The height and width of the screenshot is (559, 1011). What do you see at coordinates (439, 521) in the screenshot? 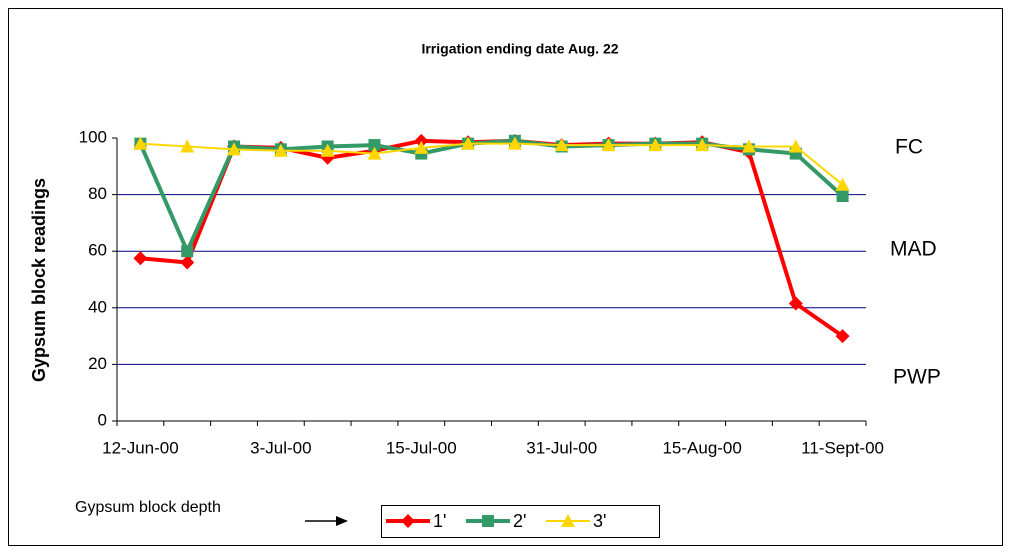
I see `legend-label: 1'` at bounding box center [439, 521].